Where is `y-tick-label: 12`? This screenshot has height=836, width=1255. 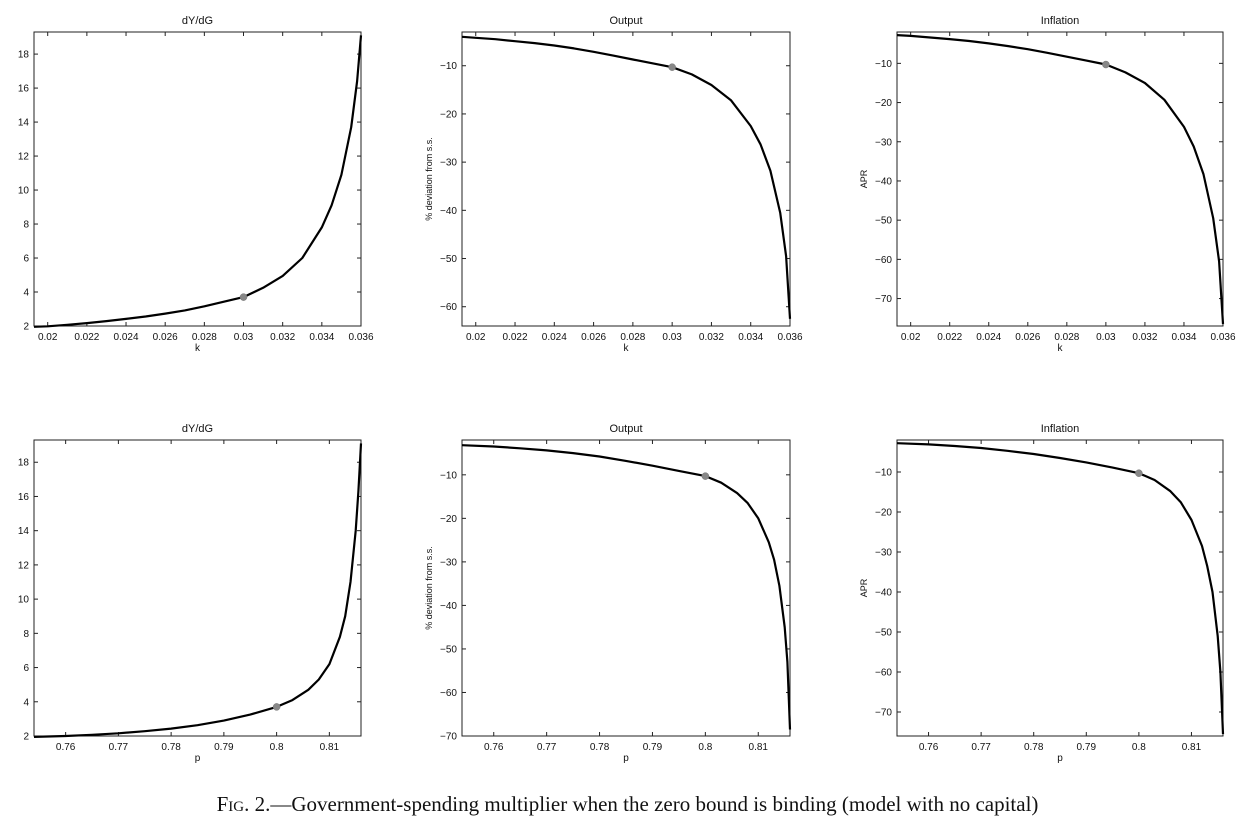
y-tick-label: 12 is located at coordinates (24, 157).